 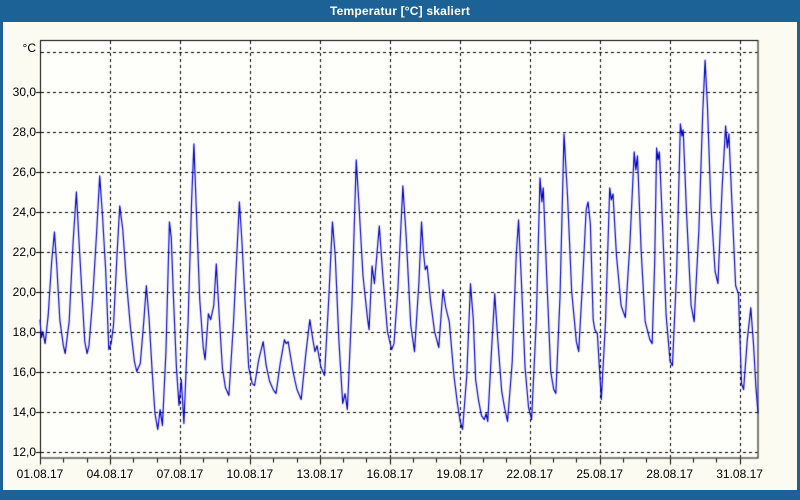 What do you see at coordinates (24, 411) in the screenshot?
I see `y-tick-label: 14,0` at bounding box center [24, 411].